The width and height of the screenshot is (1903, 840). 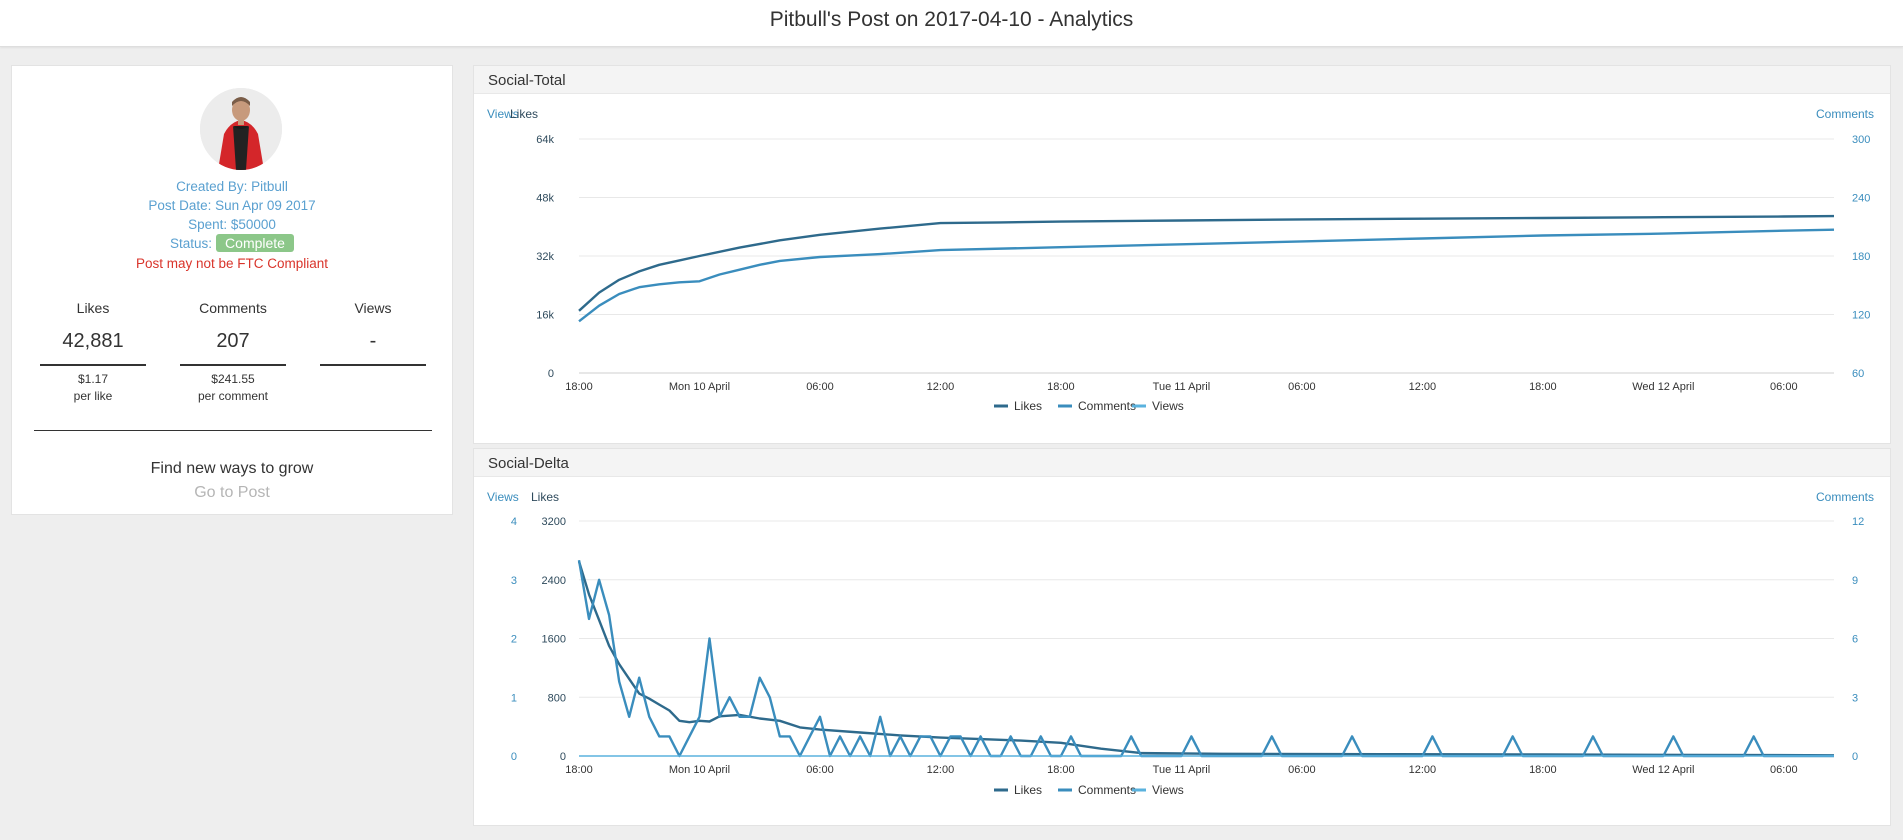 I want to click on likes-stat-per: per like, so click(x=93, y=396).